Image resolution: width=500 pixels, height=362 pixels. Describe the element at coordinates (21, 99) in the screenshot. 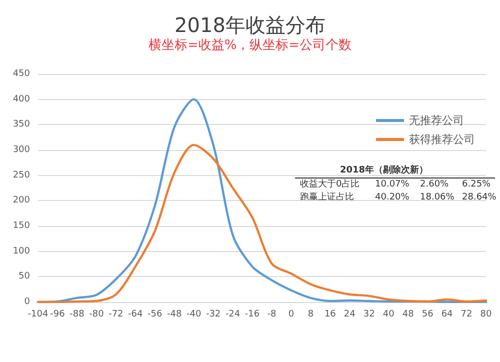

I see `y-tick-label: 400` at that location.